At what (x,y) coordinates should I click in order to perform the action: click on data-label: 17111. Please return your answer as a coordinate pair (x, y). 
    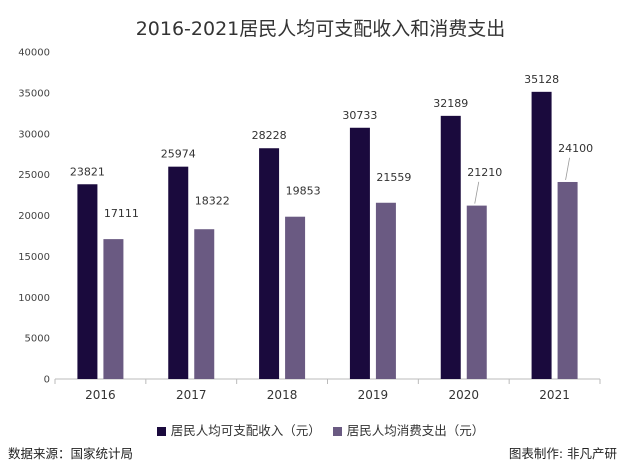
    Looking at the image, I should click on (121, 213).